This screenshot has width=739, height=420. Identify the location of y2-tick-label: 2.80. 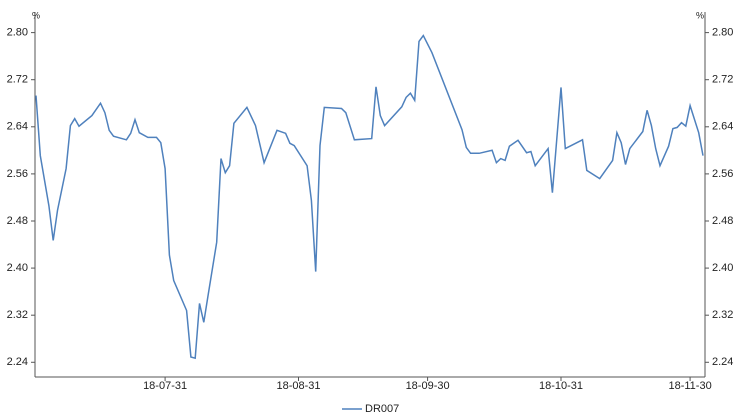
(722, 33).